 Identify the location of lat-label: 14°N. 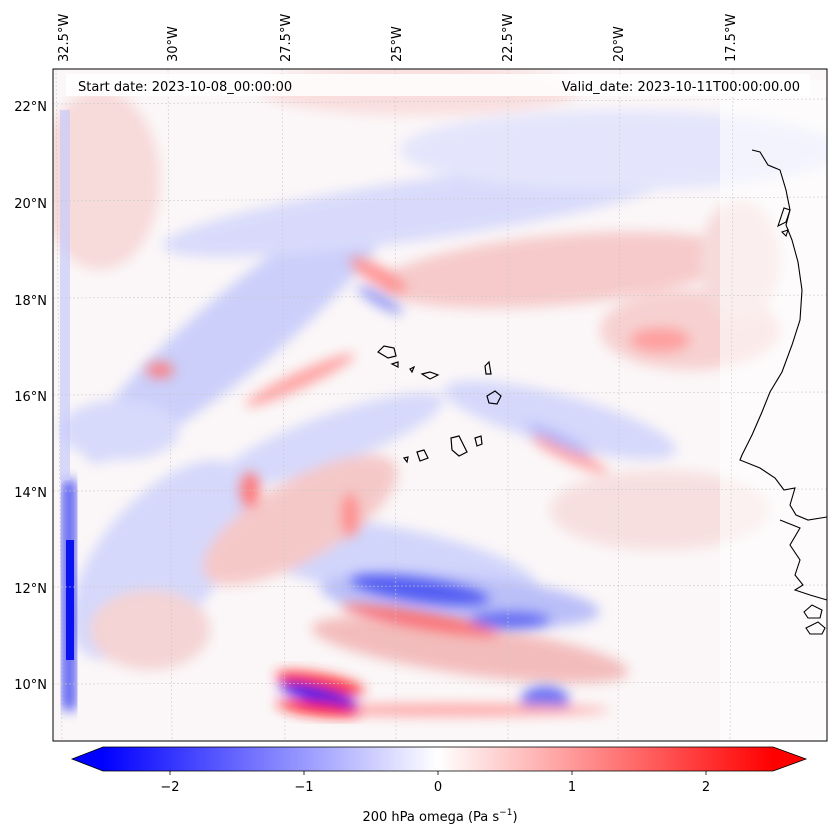
(30, 493).